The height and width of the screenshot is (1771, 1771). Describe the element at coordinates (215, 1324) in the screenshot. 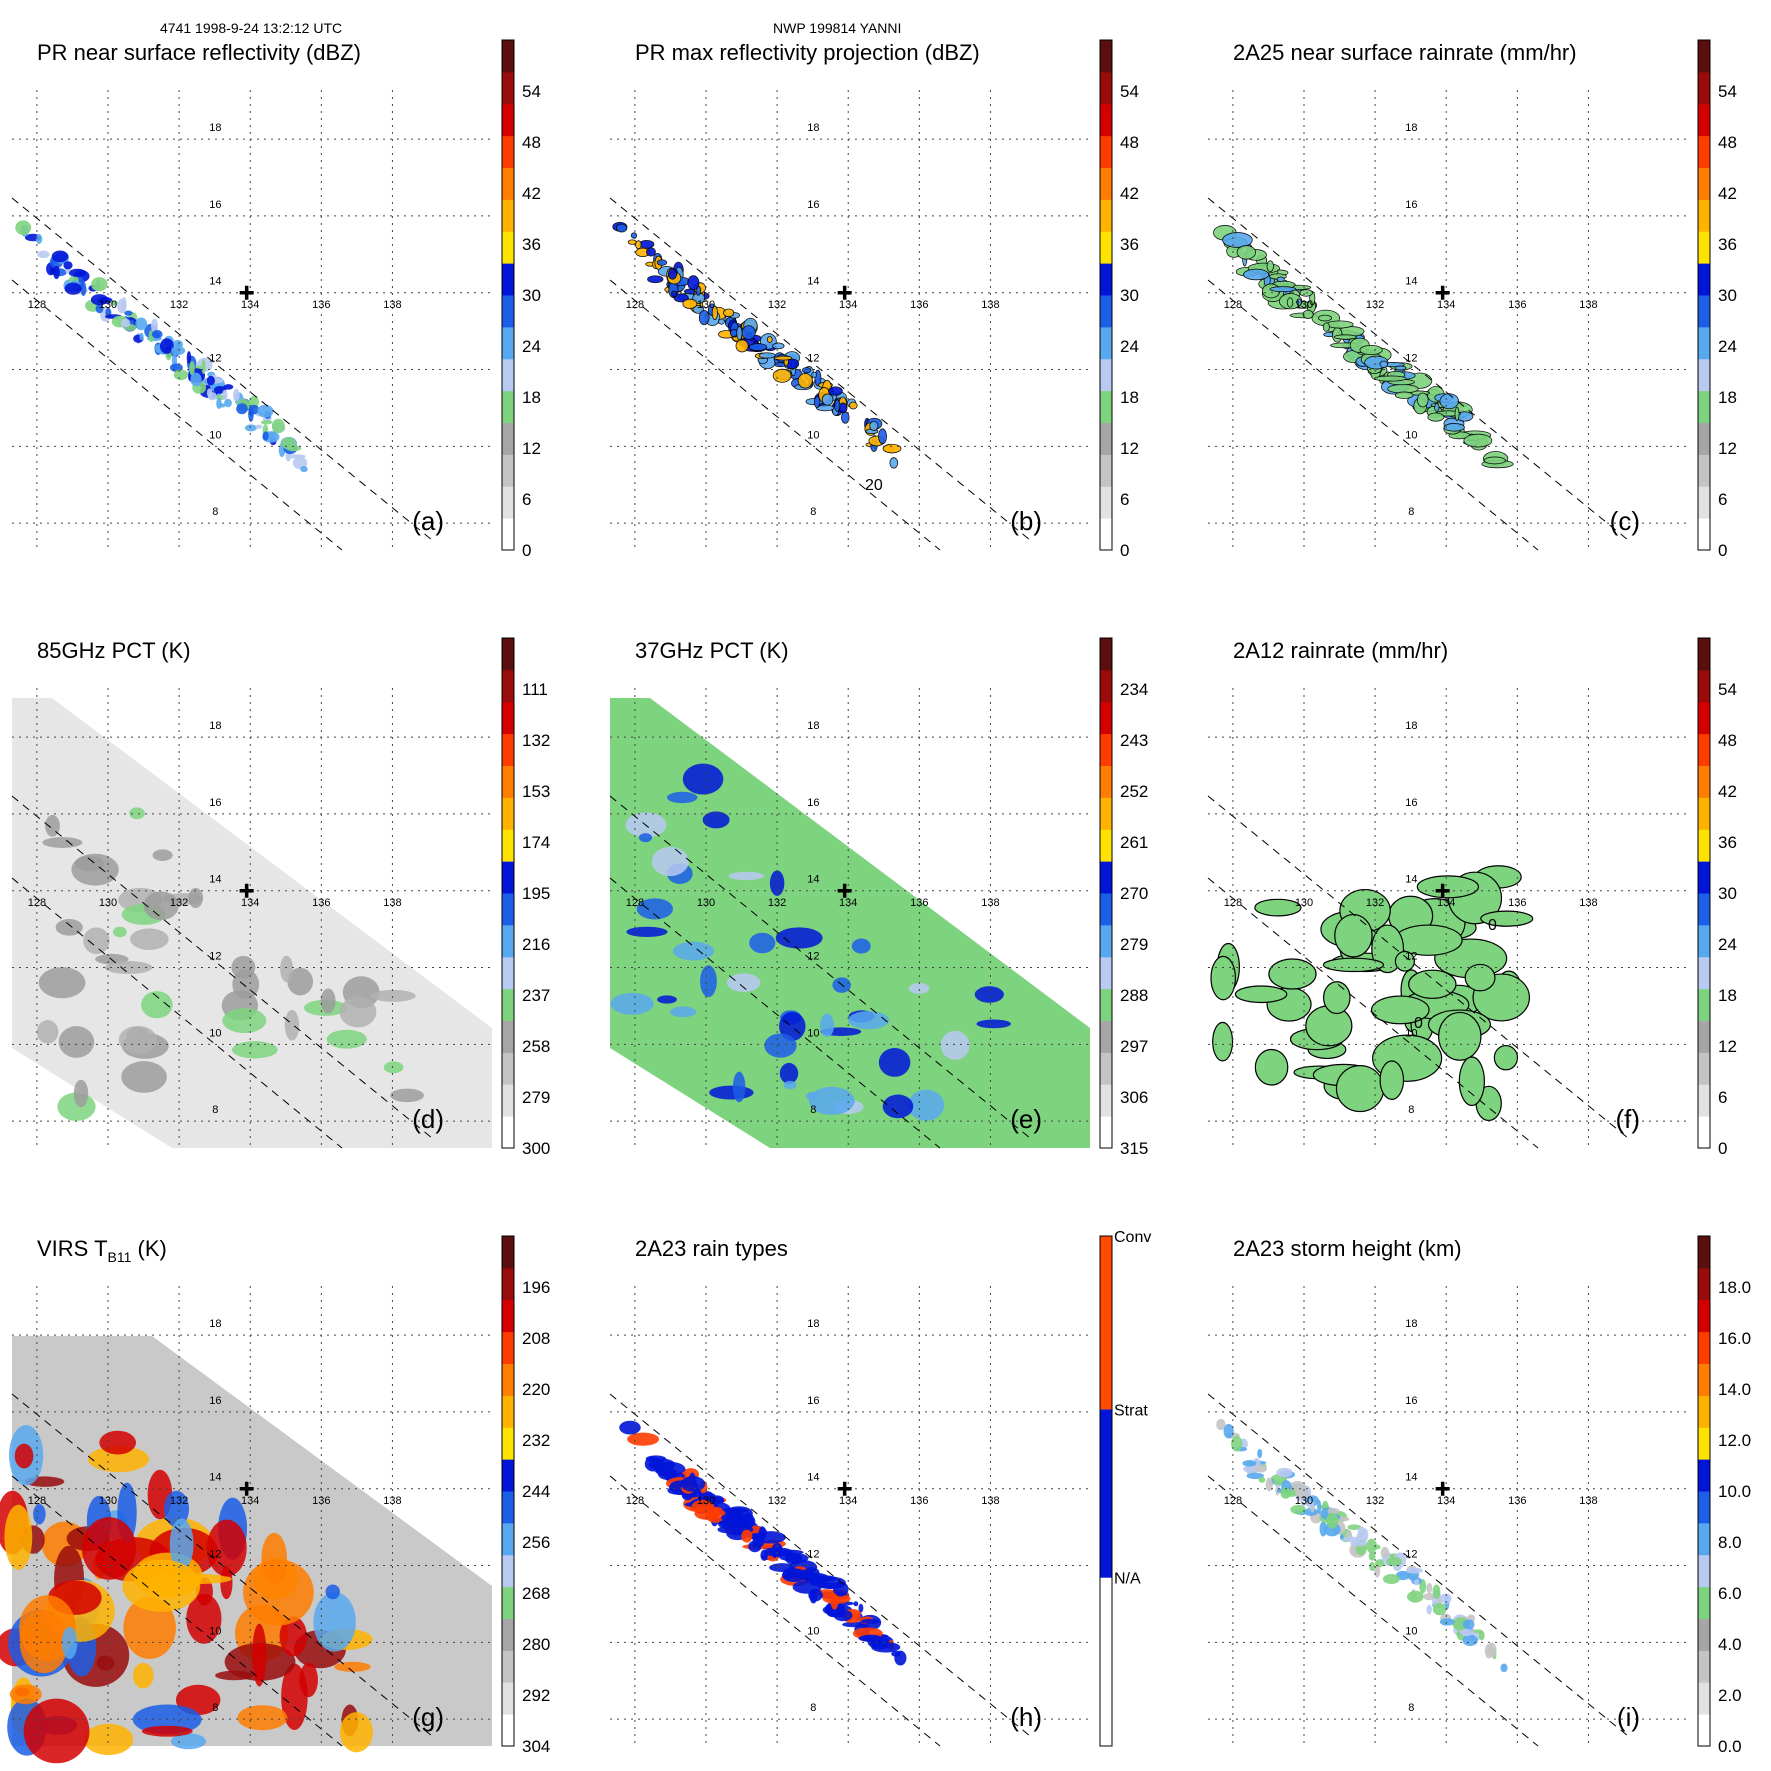

I see `lat-tick-label: 18` at that location.